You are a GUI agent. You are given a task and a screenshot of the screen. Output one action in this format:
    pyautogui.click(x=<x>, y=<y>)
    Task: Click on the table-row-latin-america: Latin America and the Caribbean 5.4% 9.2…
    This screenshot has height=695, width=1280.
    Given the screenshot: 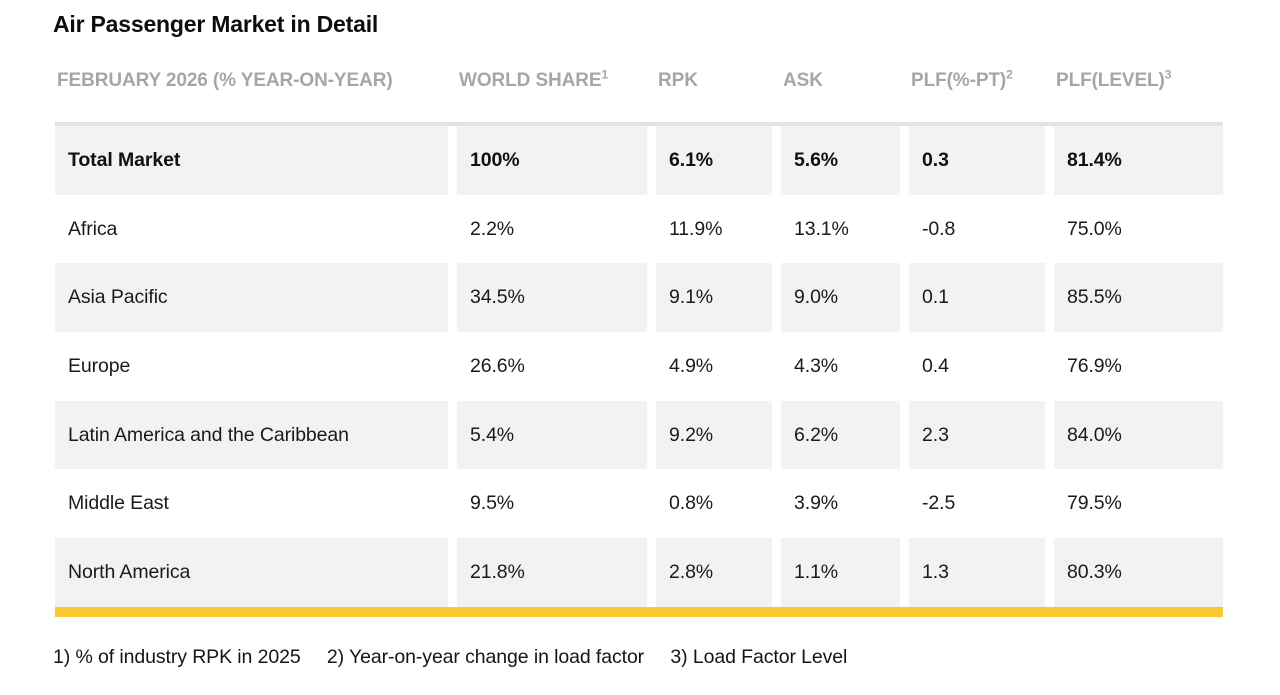 What is the action you would take?
    pyautogui.click(x=639, y=435)
    